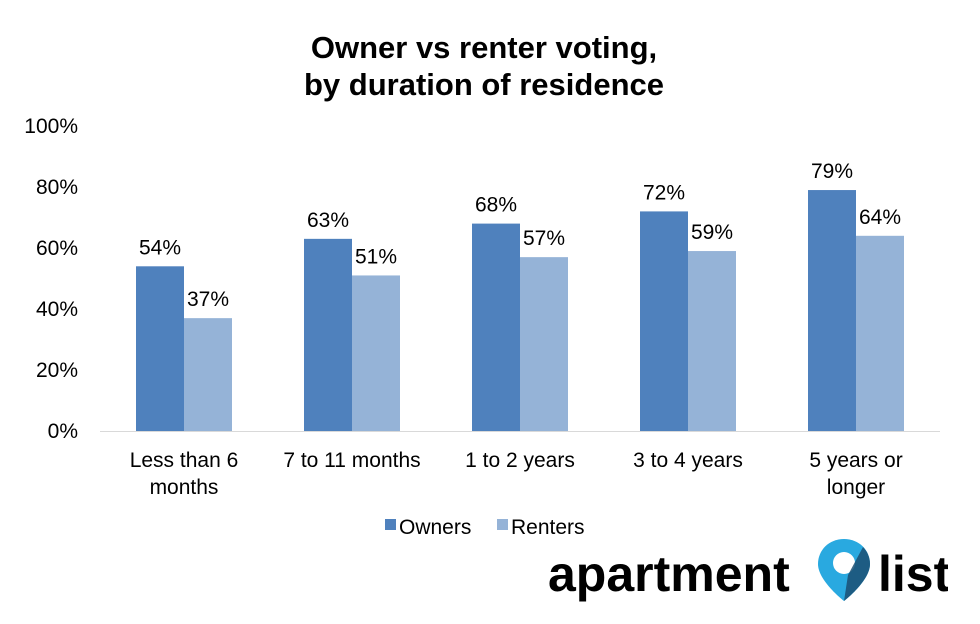  What do you see at coordinates (51, 279) in the screenshot?
I see `y-axis: 0% 20% 40% 60% 80% 100%` at bounding box center [51, 279].